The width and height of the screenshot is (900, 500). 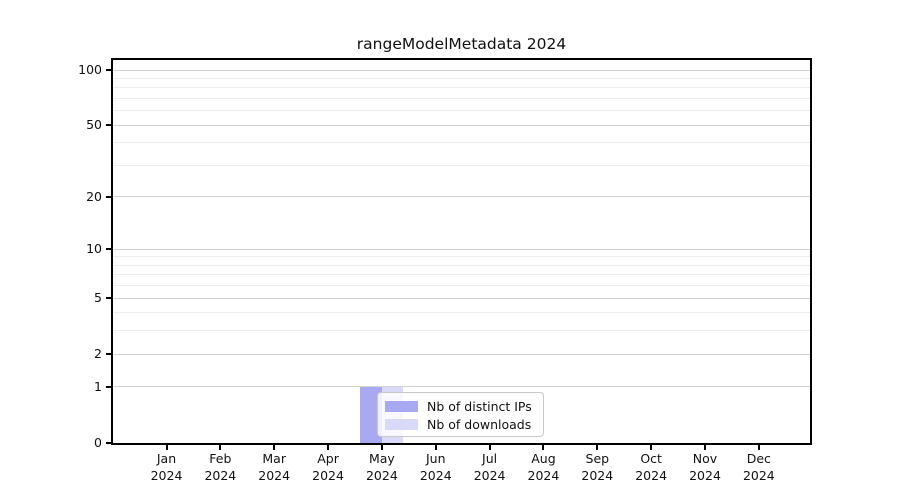 What do you see at coordinates (98, 298) in the screenshot?
I see `y-tick-label: 5` at bounding box center [98, 298].